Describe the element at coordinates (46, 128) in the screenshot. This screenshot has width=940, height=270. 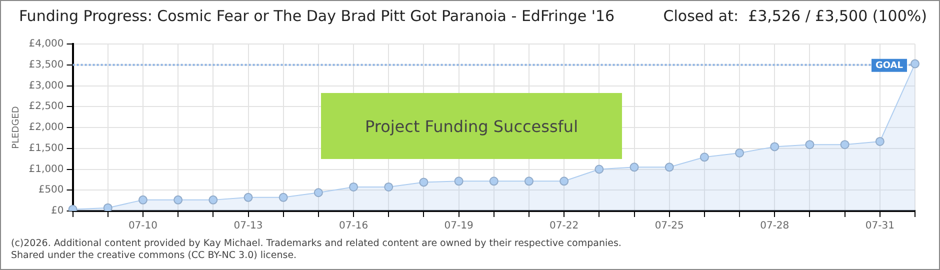
I see `y-tick-label: £2,000` at that location.